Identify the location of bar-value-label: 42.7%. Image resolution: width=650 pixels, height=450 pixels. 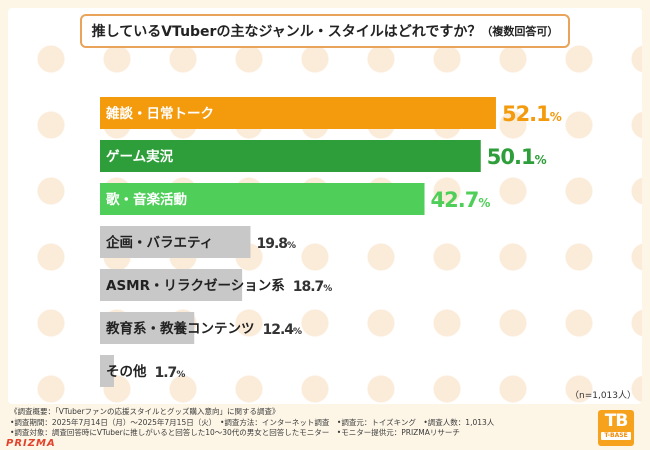
(461, 200).